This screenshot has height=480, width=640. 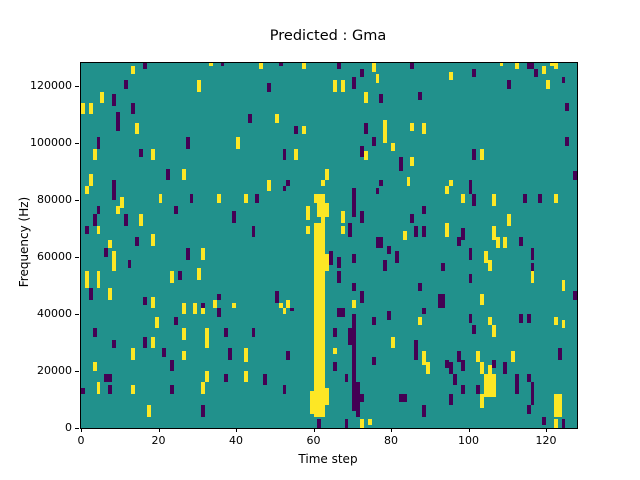 What do you see at coordinates (391, 440) in the screenshot?
I see `x-tick-label: 80` at bounding box center [391, 440].